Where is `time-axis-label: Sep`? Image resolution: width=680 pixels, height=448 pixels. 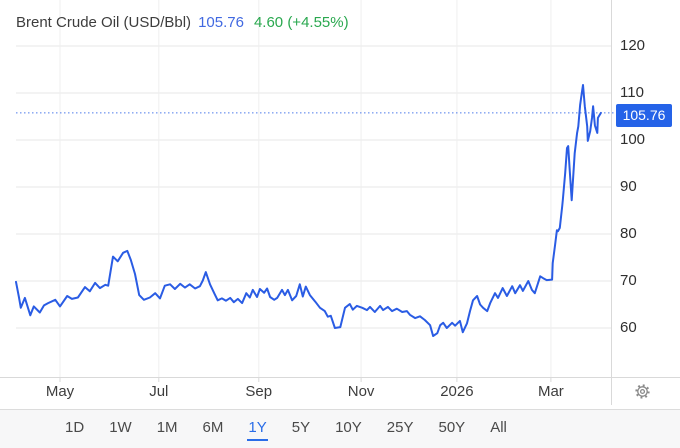 time-axis-label: Sep is located at coordinates (259, 391).